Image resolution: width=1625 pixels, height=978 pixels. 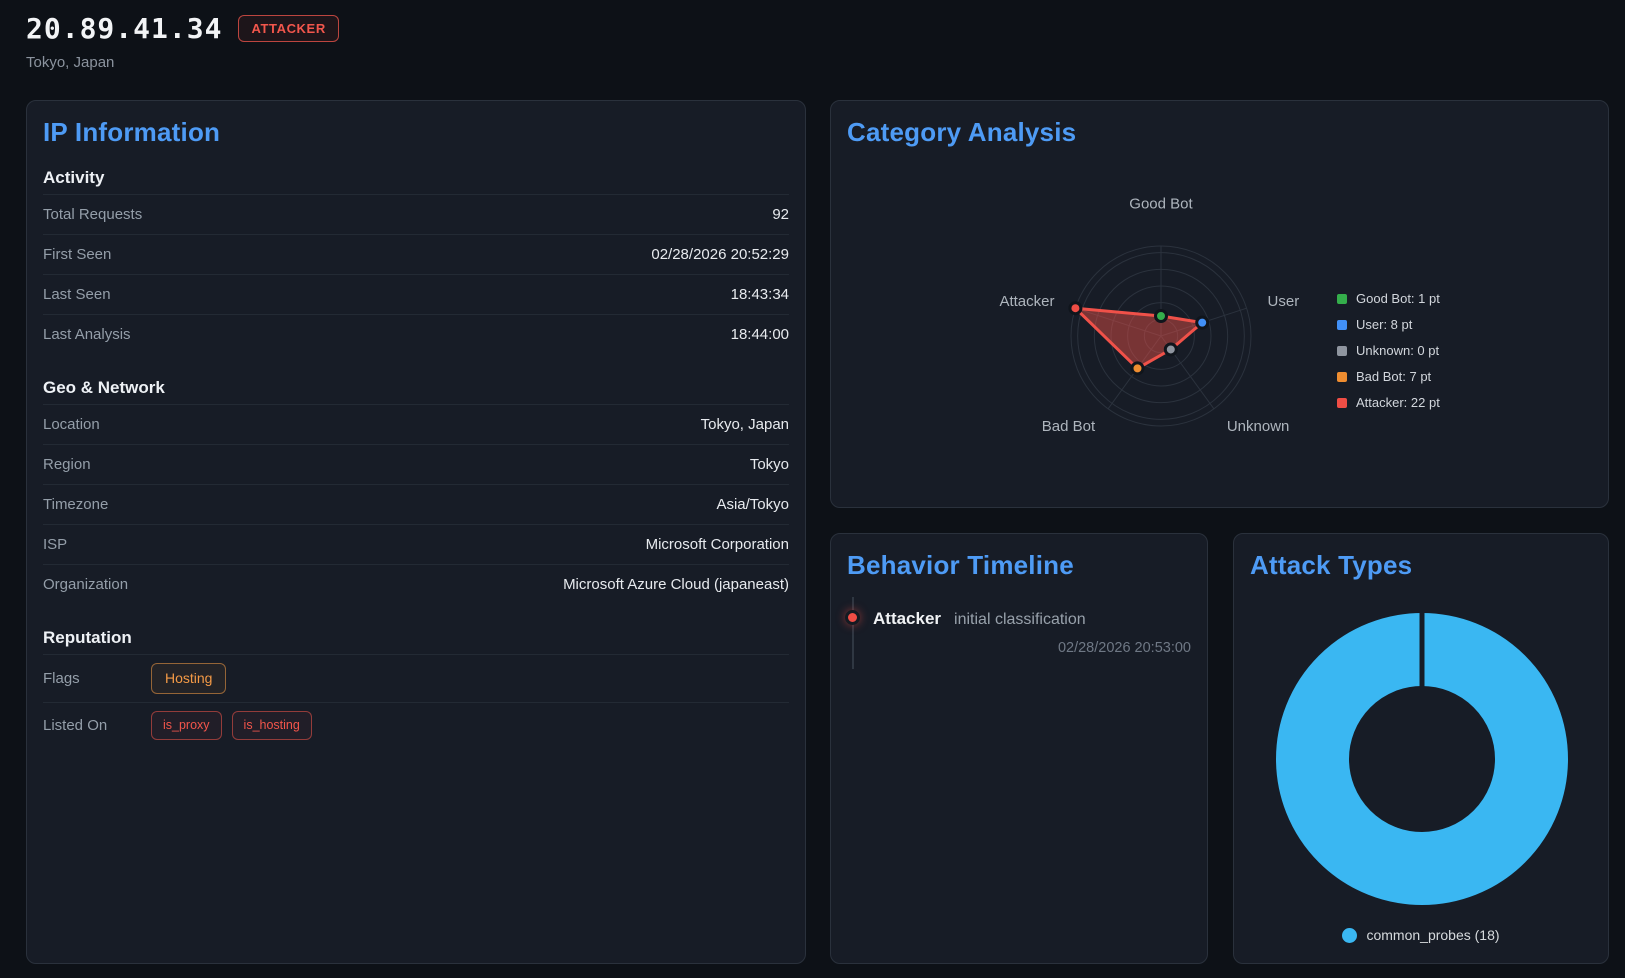 I want to click on timeline-event-category: Attacker, so click(x=907, y=618).